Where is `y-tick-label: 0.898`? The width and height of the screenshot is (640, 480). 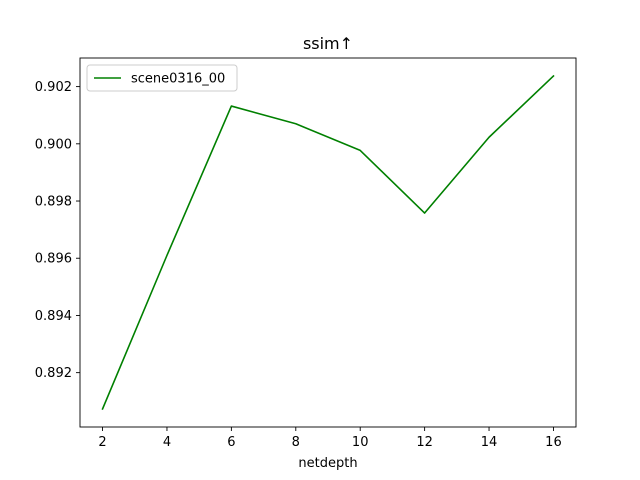 y-tick-label: 0.898 is located at coordinates (53, 202).